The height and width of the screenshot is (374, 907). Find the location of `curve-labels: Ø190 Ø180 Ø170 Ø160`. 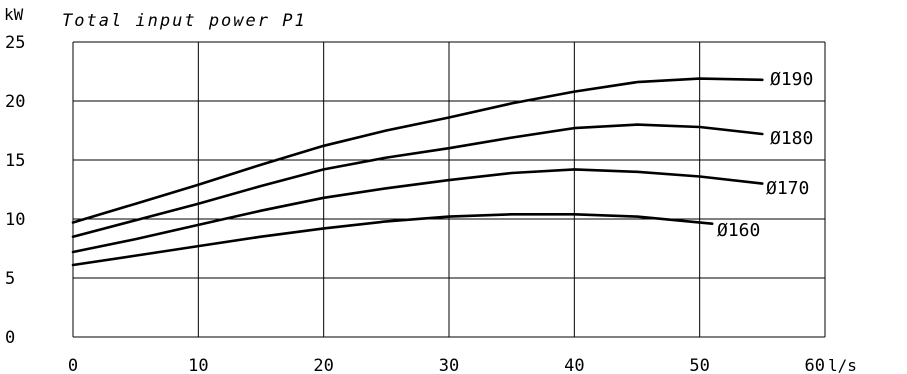

curve-labels: Ø190 Ø180 Ø170 Ø160 is located at coordinates (765, 155).